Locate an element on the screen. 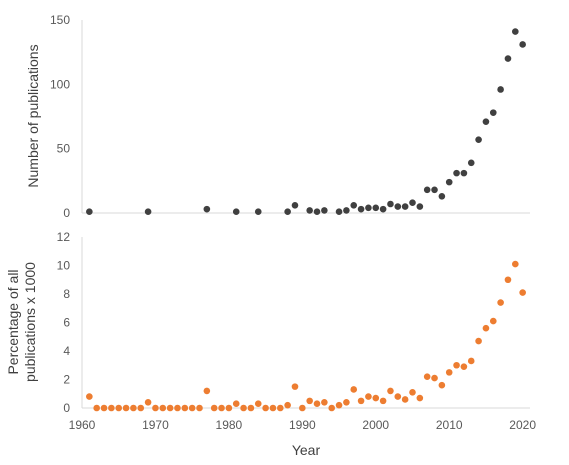 The image size is (569, 465). y-tick-label: 150 is located at coordinates (60, 20).